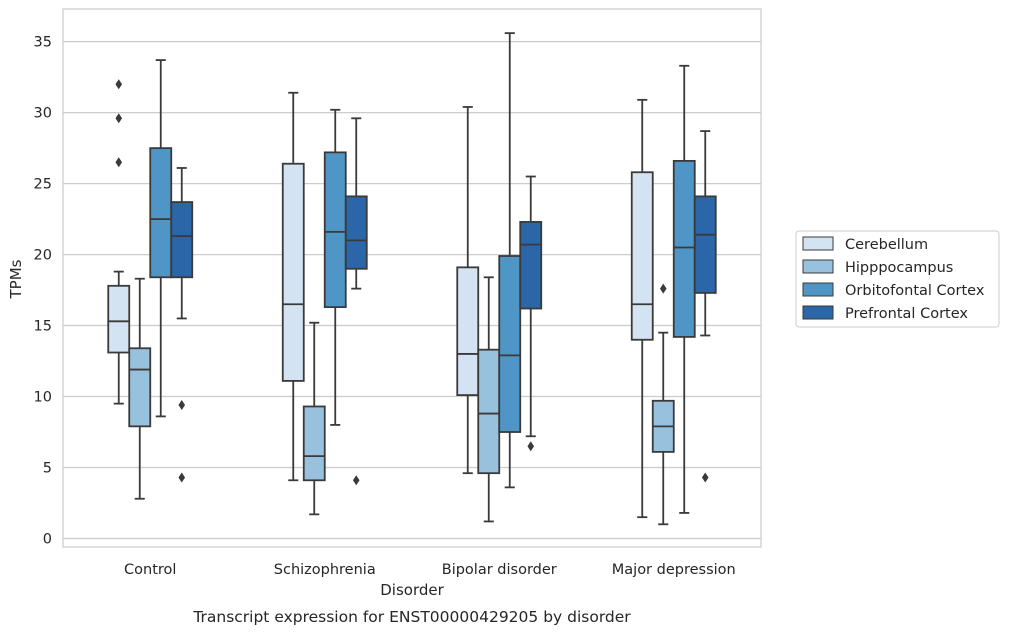 The width and height of the screenshot is (1009, 634). What do you see at coordinates (43, 291) in the screenshot?
I see `y-tick-labels: 0 5 10 15 20 25 30 35` at bounding box center [43, 291].